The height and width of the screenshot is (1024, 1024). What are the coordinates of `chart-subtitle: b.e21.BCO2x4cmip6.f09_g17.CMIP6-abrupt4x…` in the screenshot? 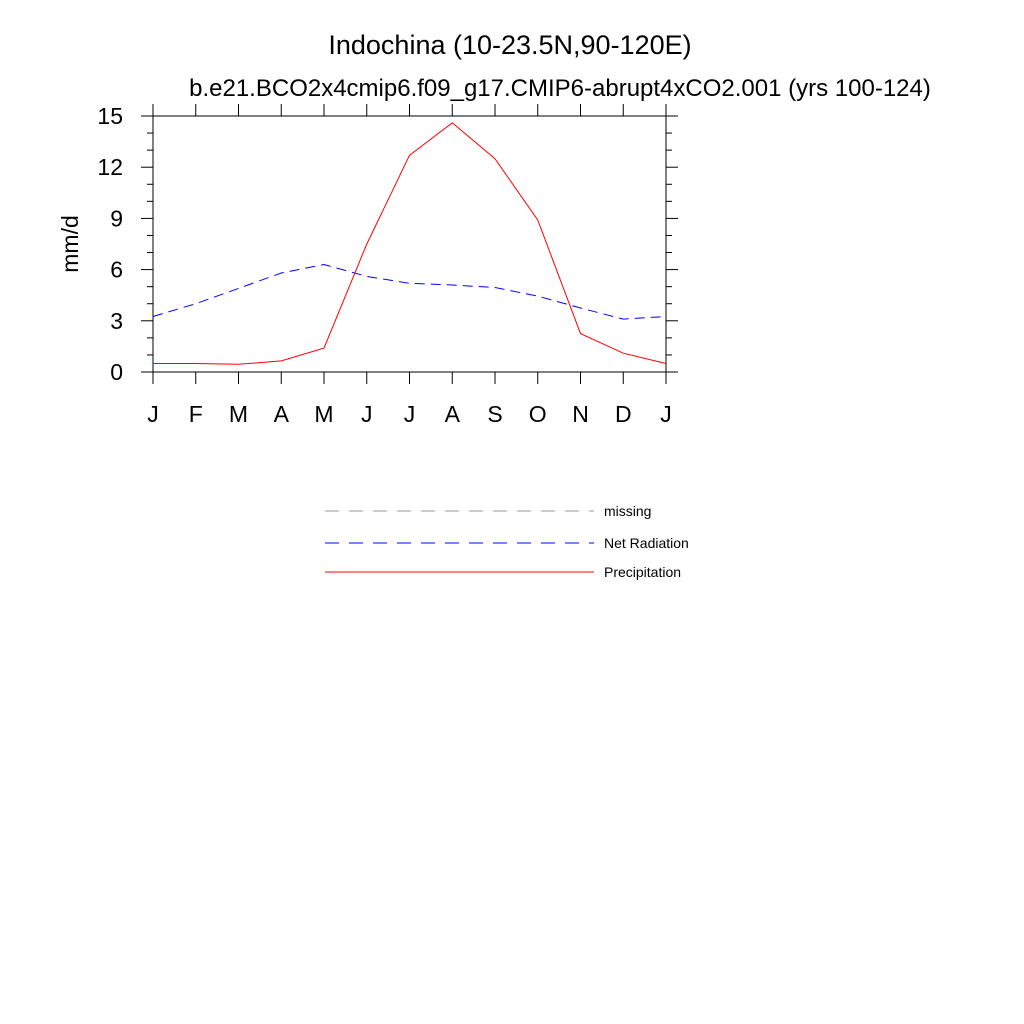 It's located at (560, 88).